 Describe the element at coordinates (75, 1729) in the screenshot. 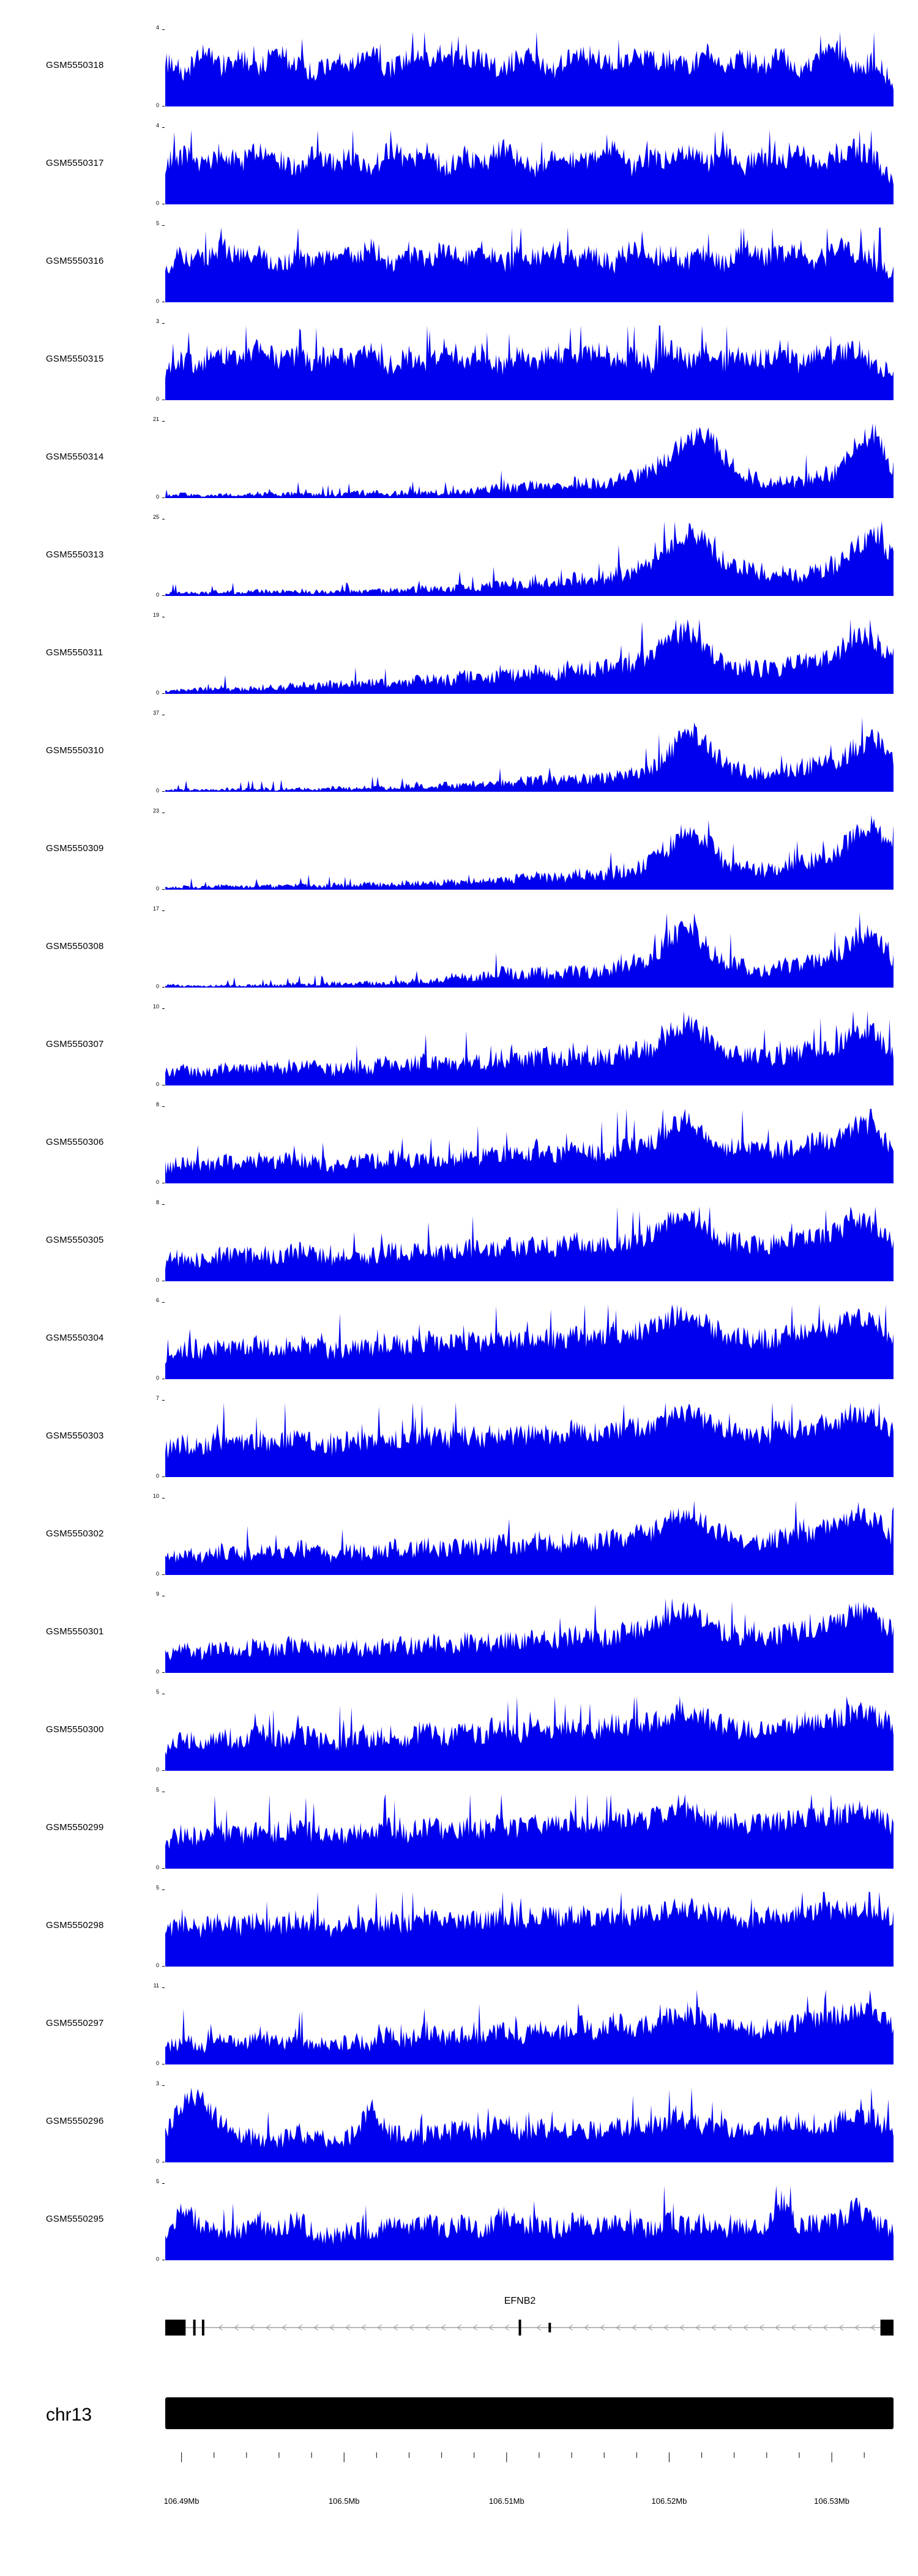

I see `track-label: GSM5550300` at that location.